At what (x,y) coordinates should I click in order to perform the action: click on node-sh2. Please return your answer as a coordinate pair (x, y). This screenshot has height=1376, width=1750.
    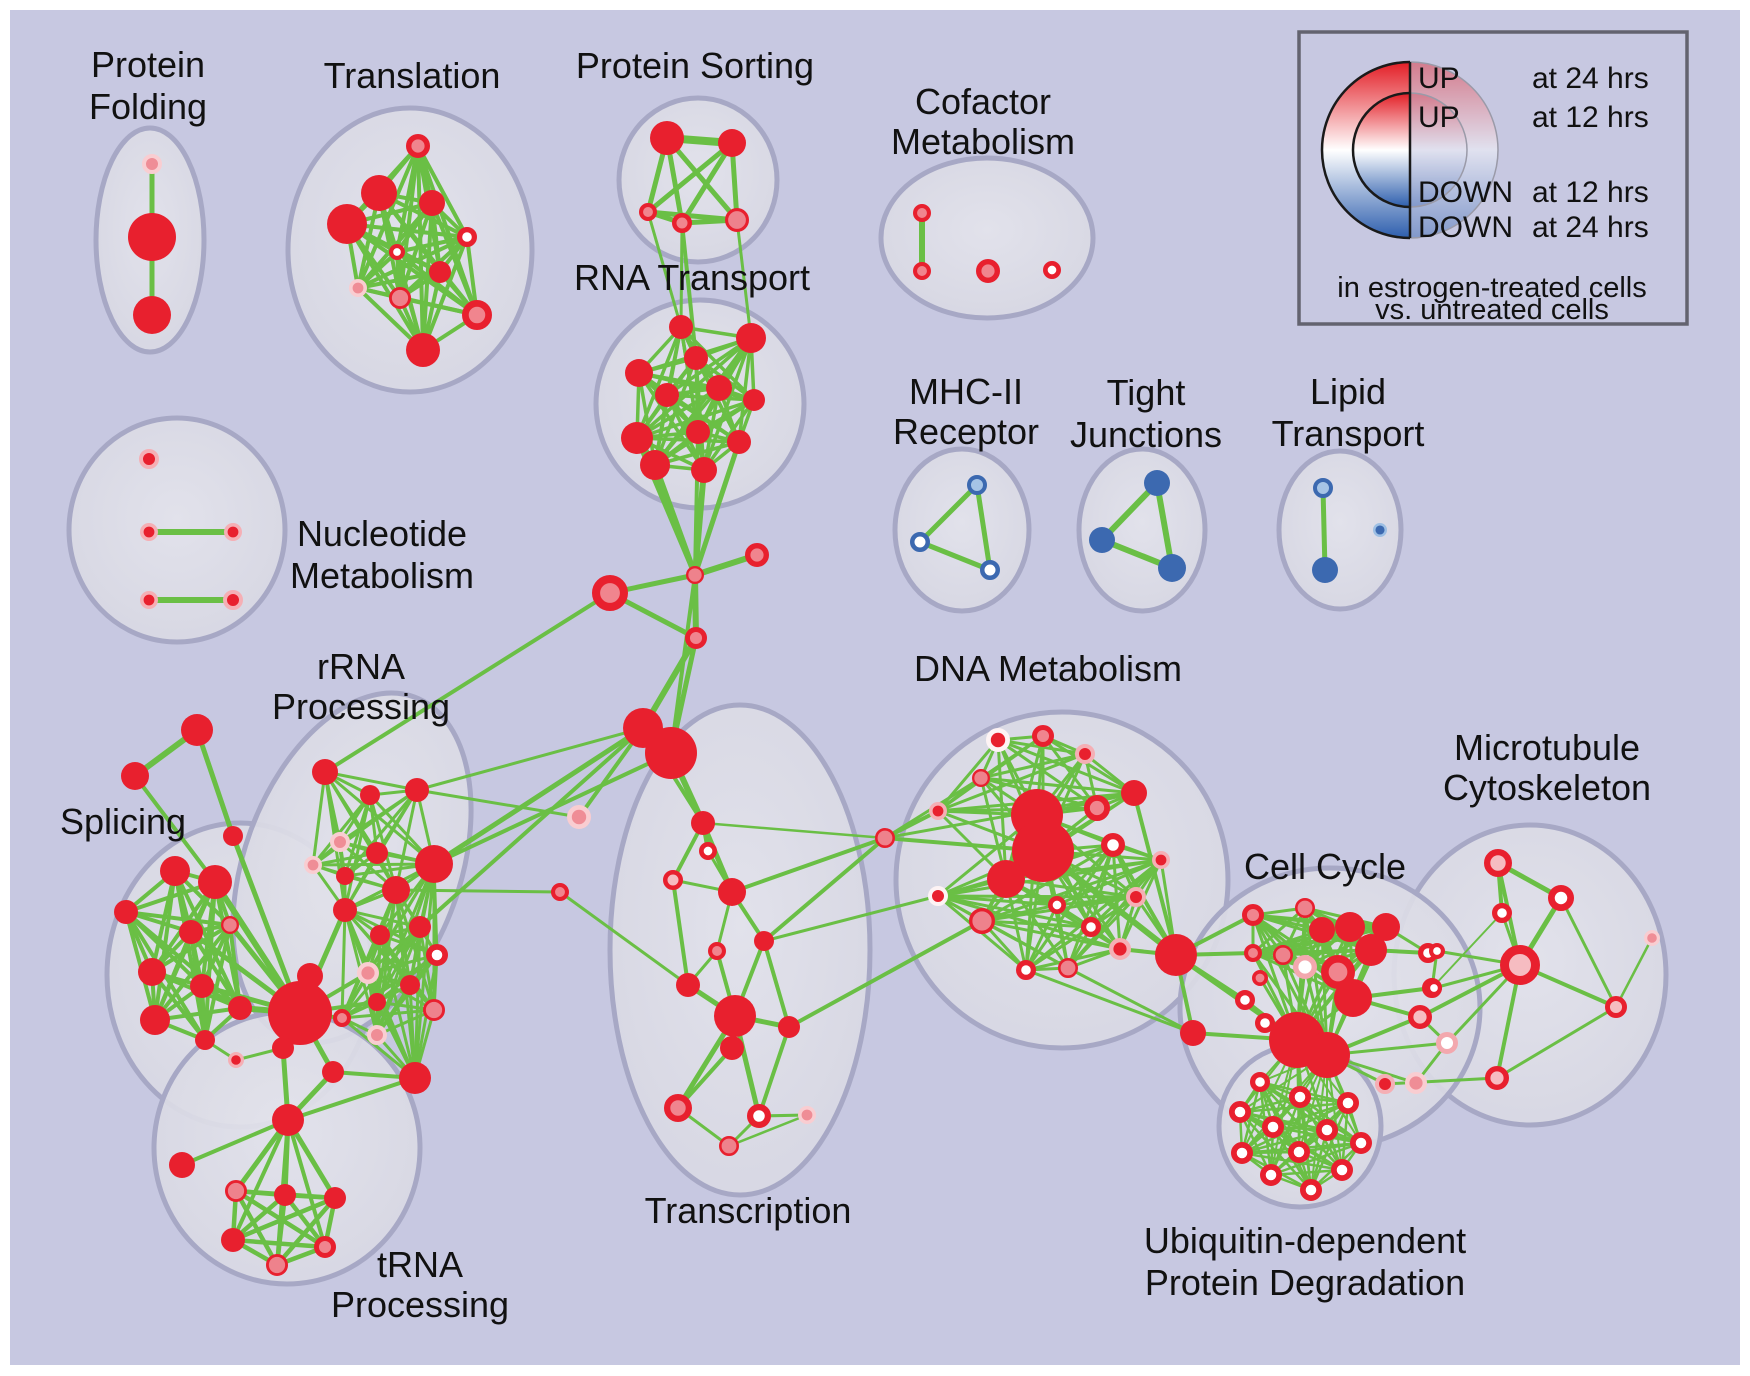
    Looking at the image, I should click on (310, 976).